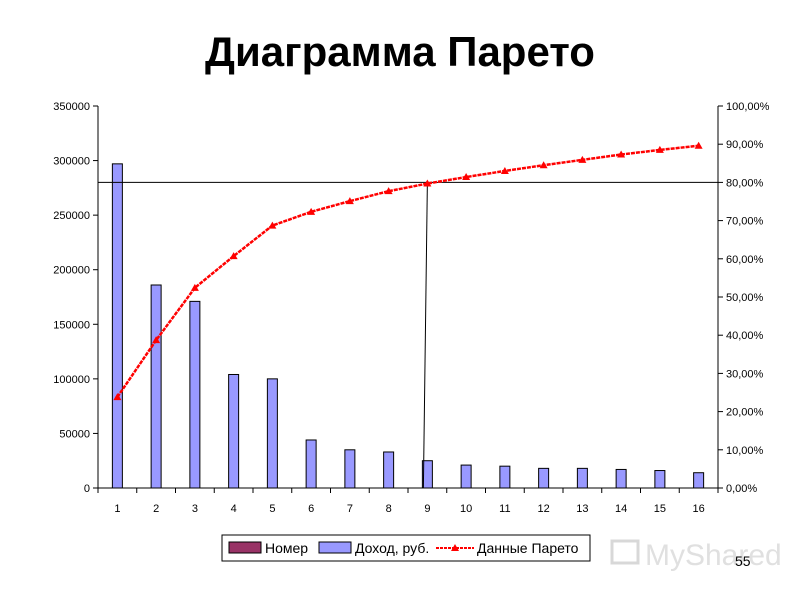  What do you see at coordinates (741, 489) in the screenshot?
I see `y-right-tick-label: 0,00%` at bounding box center [741, 489].